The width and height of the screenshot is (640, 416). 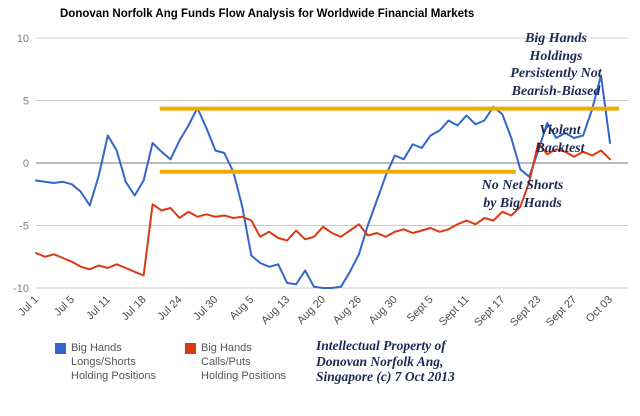 I want to click on legend-label: Big Hands Calls/Puts Holding Positions, so click(x=243, y=362).